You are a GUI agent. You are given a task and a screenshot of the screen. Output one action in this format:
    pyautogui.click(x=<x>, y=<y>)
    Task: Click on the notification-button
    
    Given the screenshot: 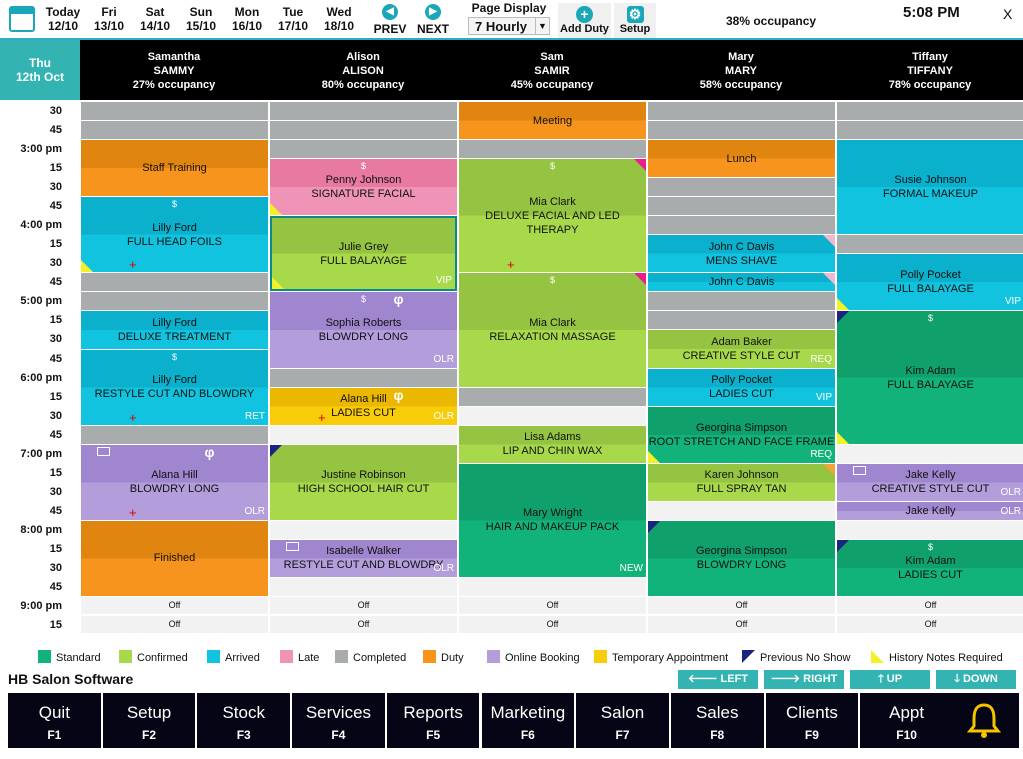 What is the action you would take?
    pyautogui.click(x=984, y=720)
    